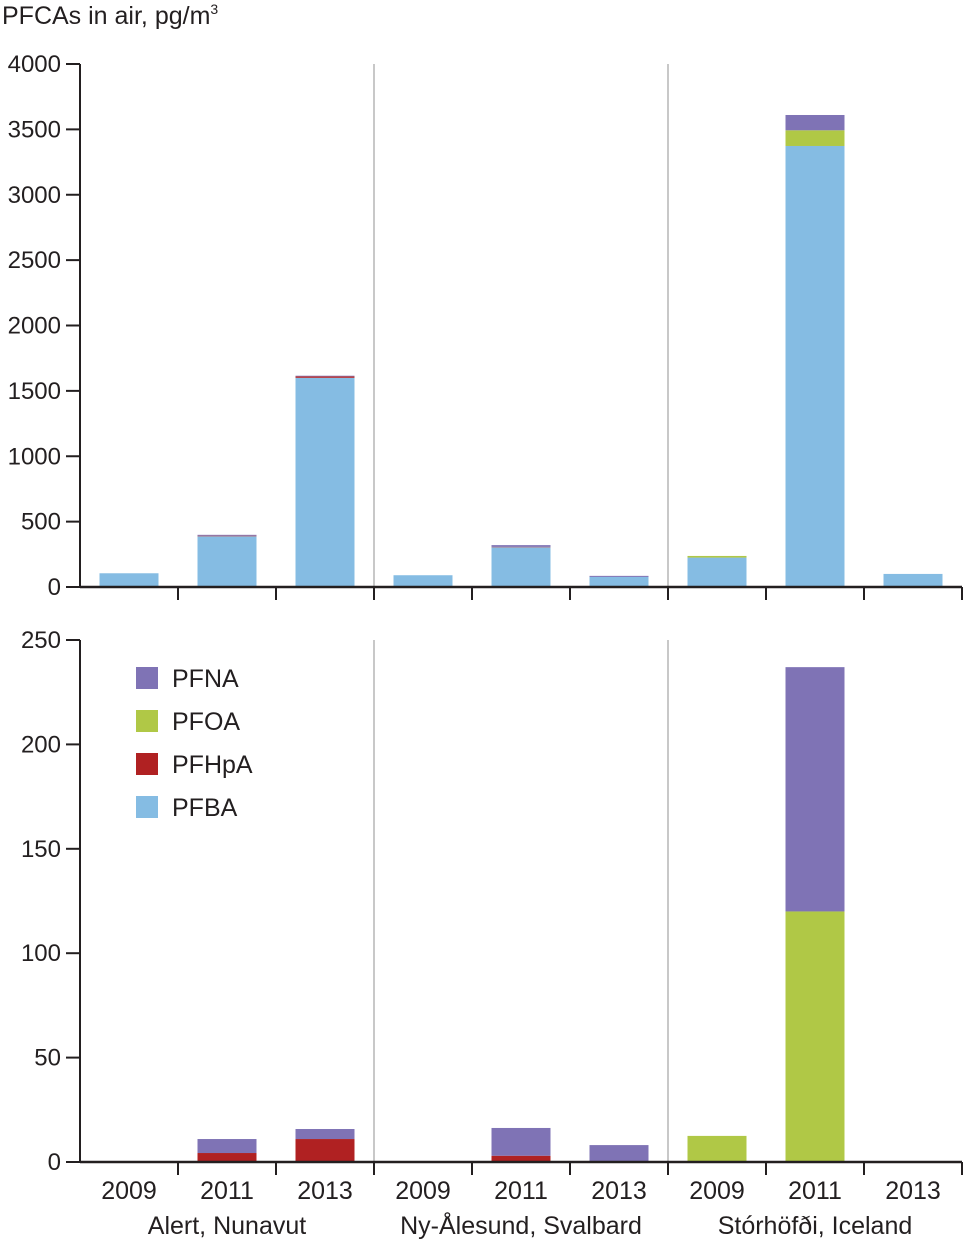 This screenshot has height=1246, width=964. What do you see at coordinates (227, 1226) in the screenshot?
I see `group-label: Alert, Nunavut` at bounding box center [227, 1226].